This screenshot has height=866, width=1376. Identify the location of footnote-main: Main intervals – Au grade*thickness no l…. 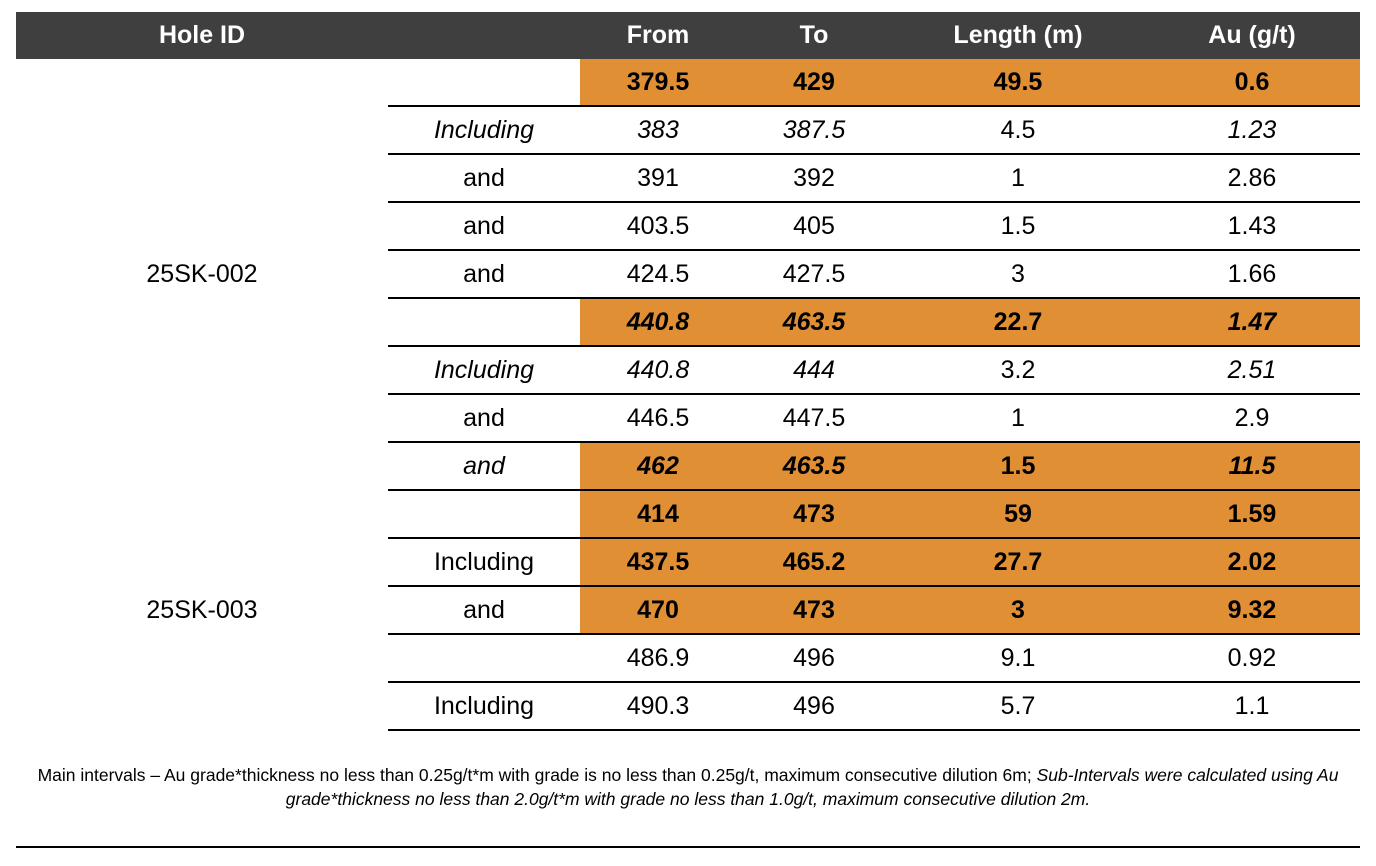
(537, 775).